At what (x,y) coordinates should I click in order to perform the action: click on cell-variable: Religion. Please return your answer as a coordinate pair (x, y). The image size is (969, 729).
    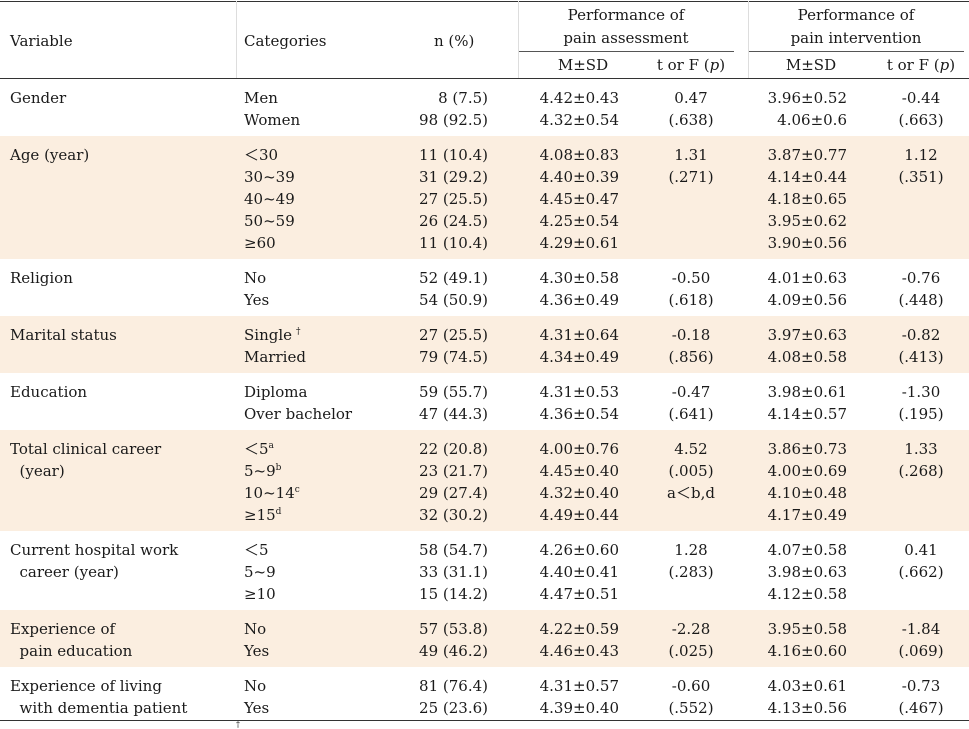
    Looking at the image, I should click on (120, 278).